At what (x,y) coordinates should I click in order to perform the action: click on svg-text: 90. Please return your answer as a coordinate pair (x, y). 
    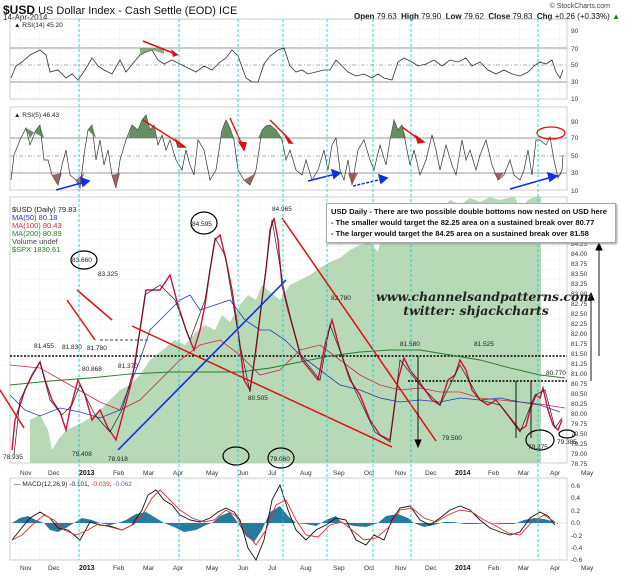
    Looking at the image, I should click on (575, 31).